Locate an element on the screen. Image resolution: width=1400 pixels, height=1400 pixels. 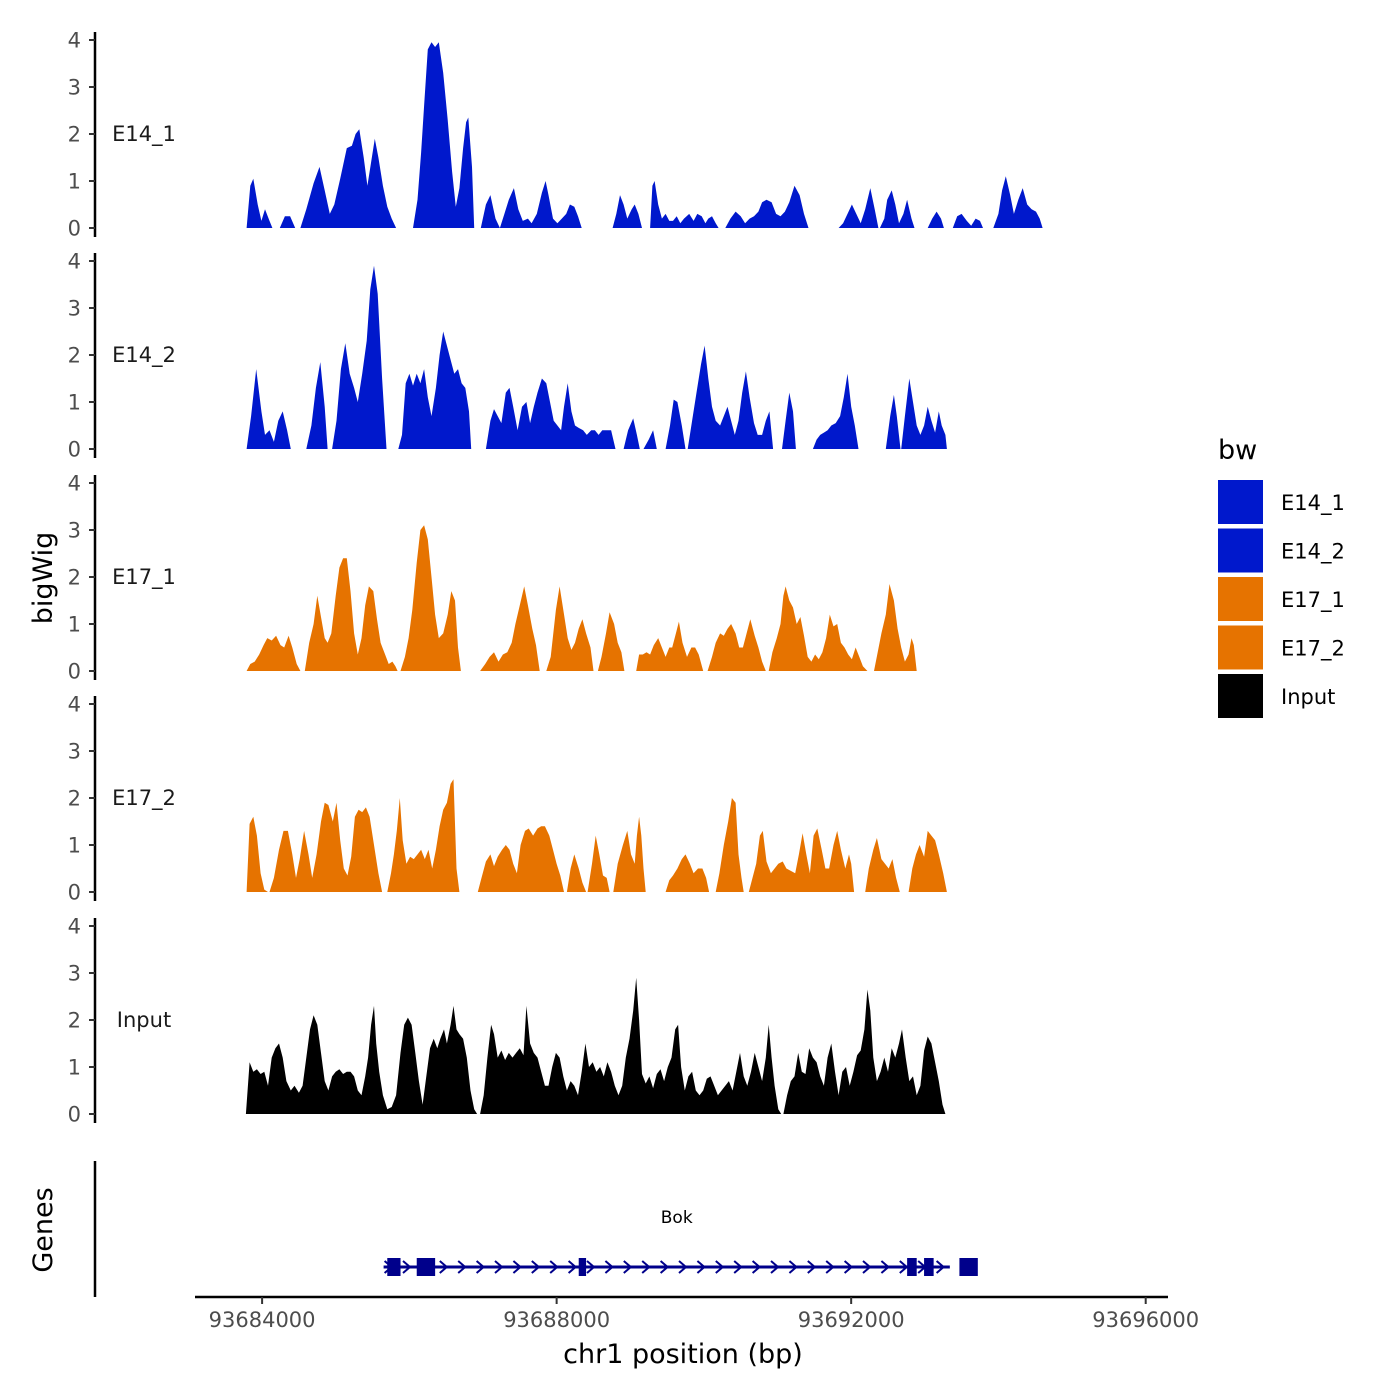
panel-e14-2: 0 1 2 3 4 E14_2 is located at coordinates (507, 356).